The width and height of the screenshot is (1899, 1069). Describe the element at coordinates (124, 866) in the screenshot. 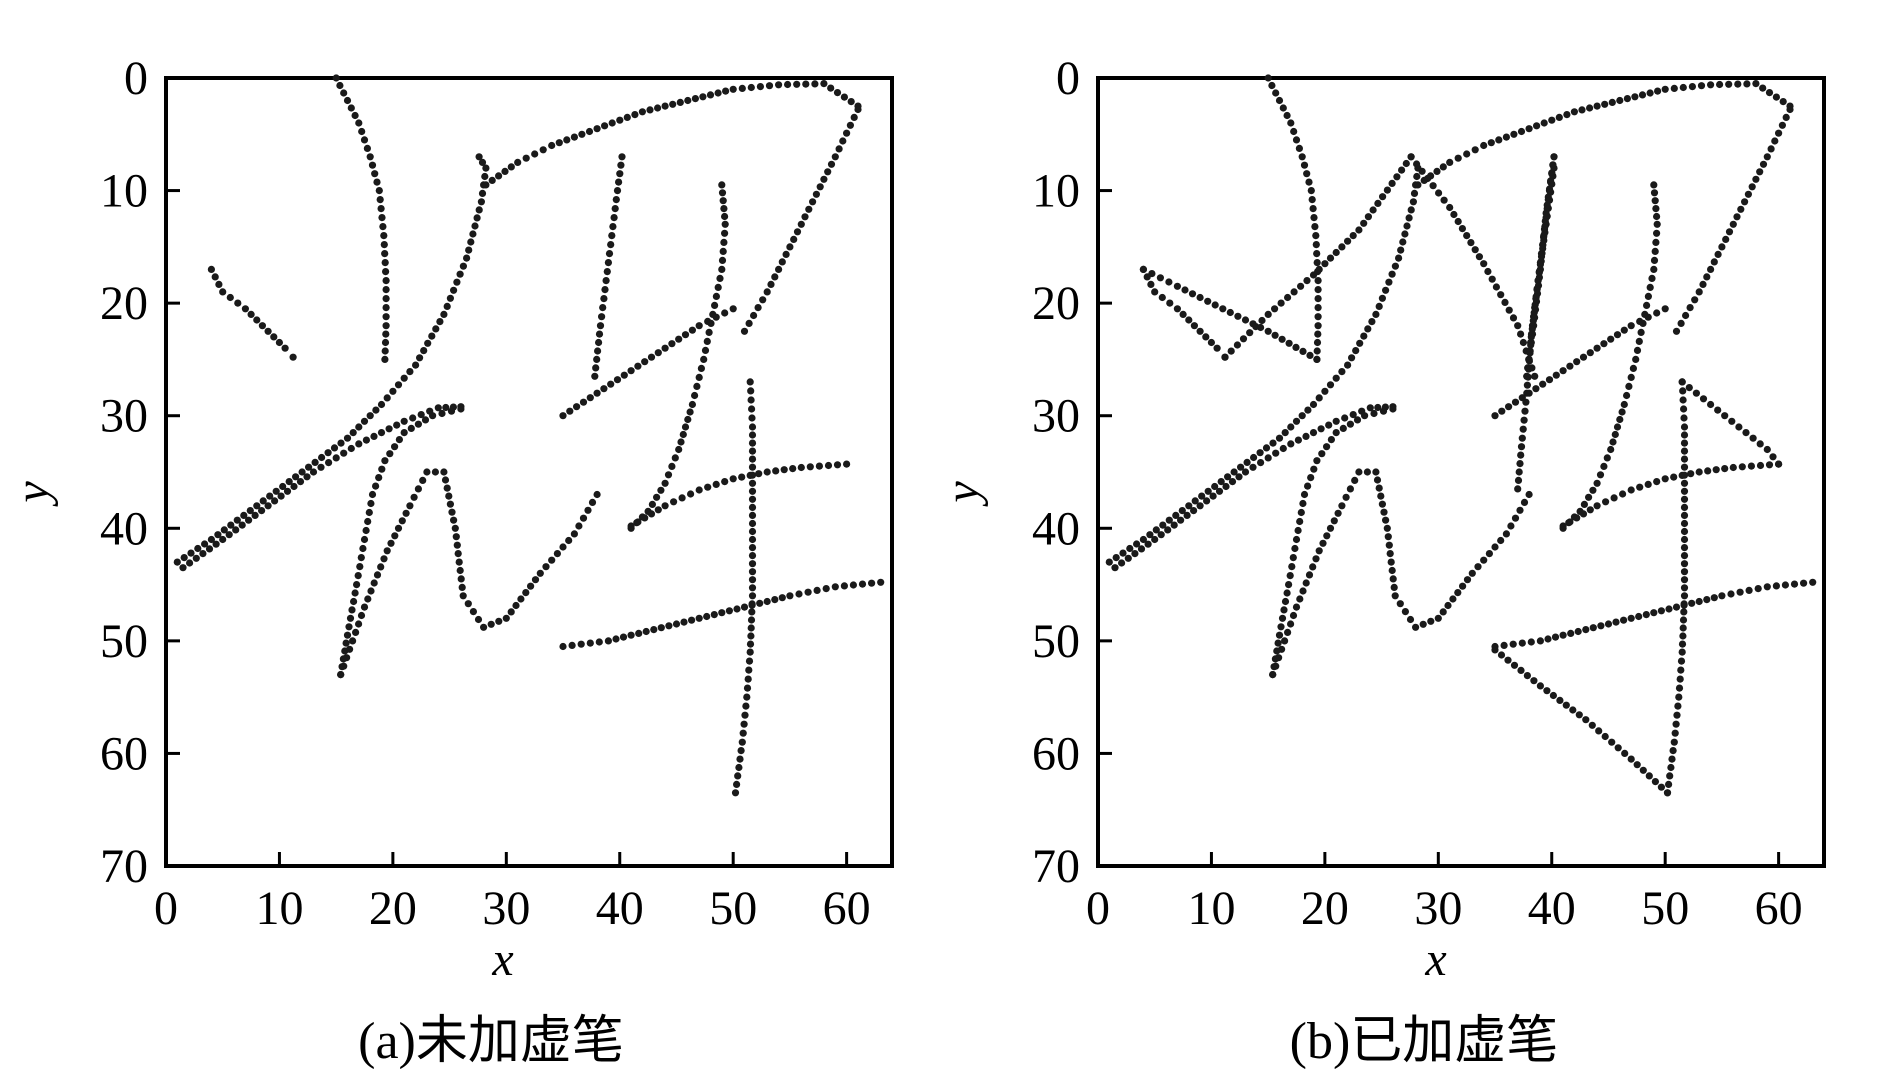

I see `y-tick-label: 70` at that location.